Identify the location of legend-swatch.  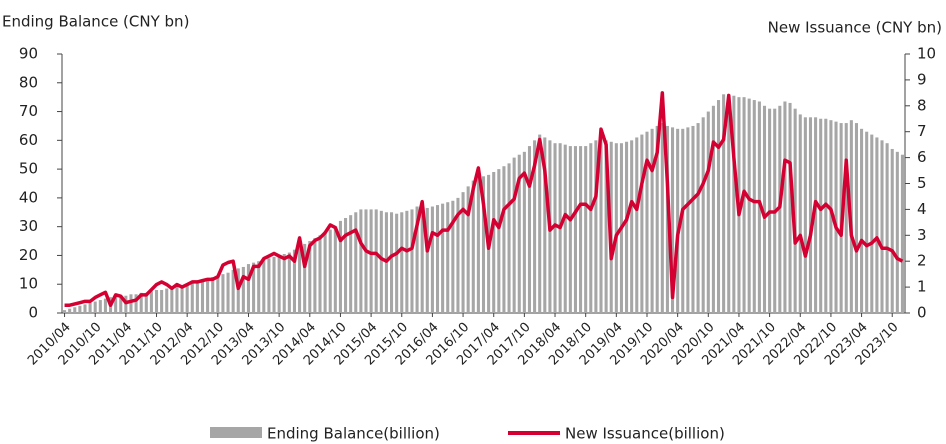
(236, 432).